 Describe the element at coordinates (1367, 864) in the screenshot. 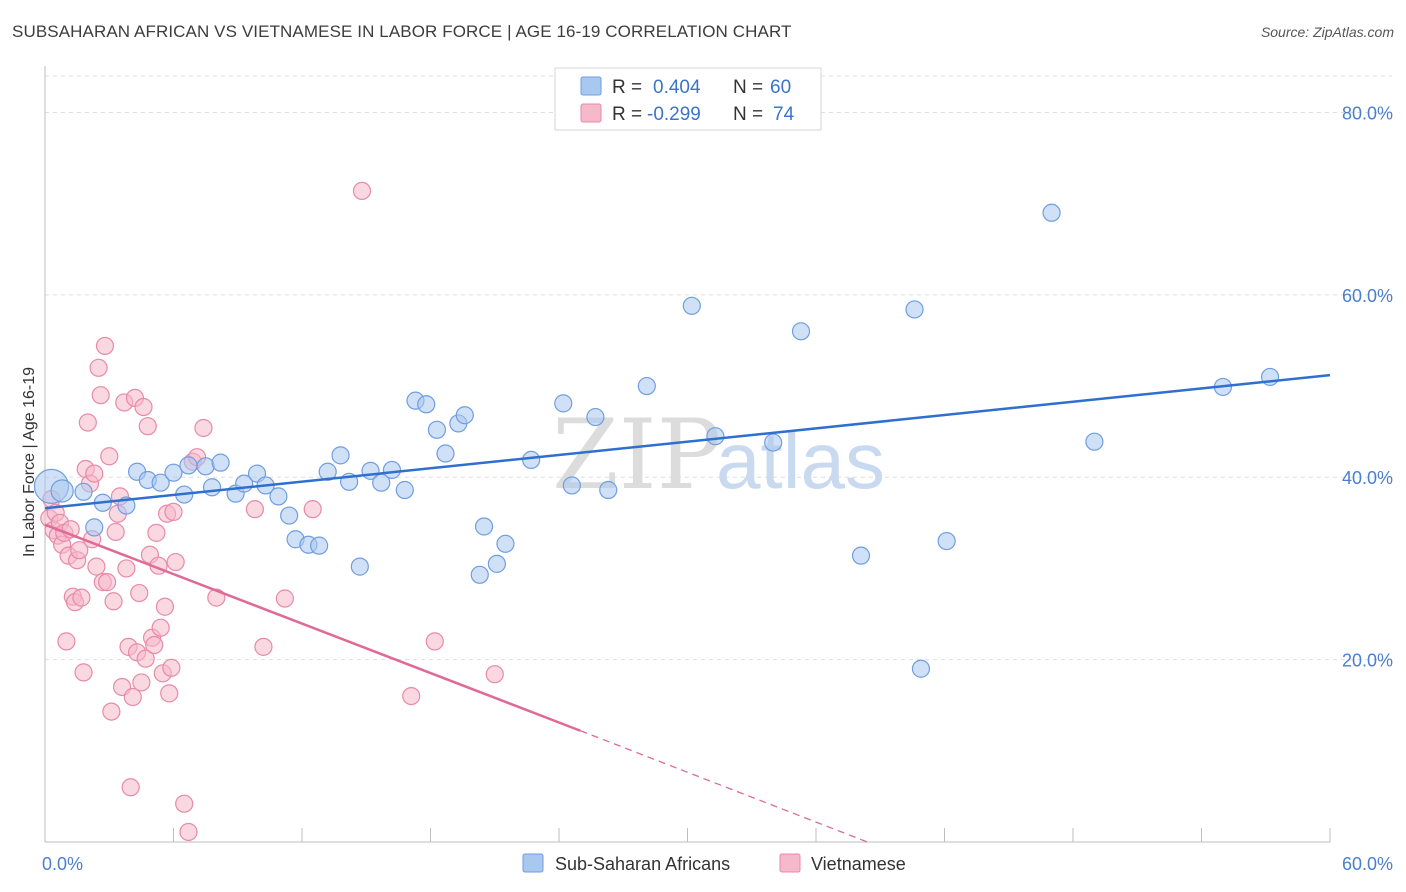

I see `x-tick-label: 60.0%` at that location.